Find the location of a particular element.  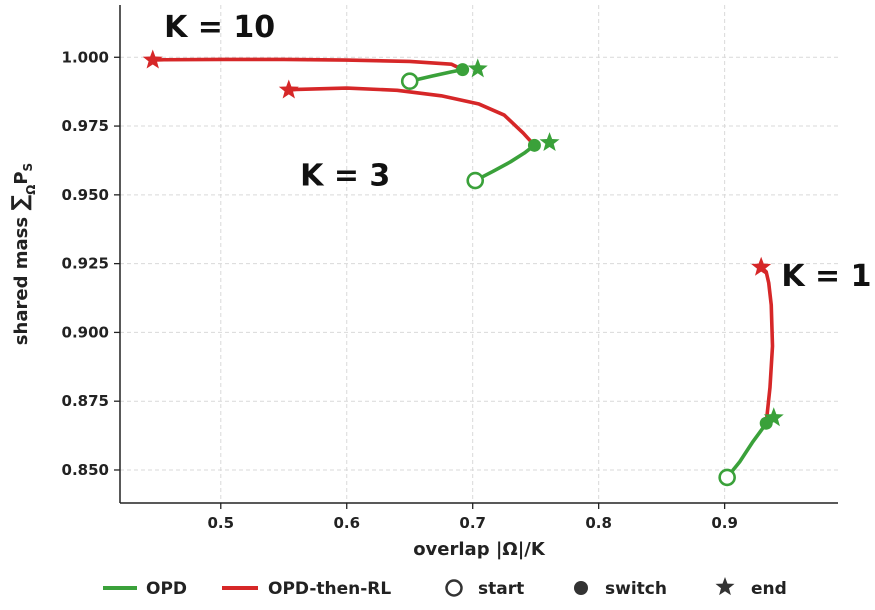

legend-label-opd: OPD is located at coordinates (166, 589).